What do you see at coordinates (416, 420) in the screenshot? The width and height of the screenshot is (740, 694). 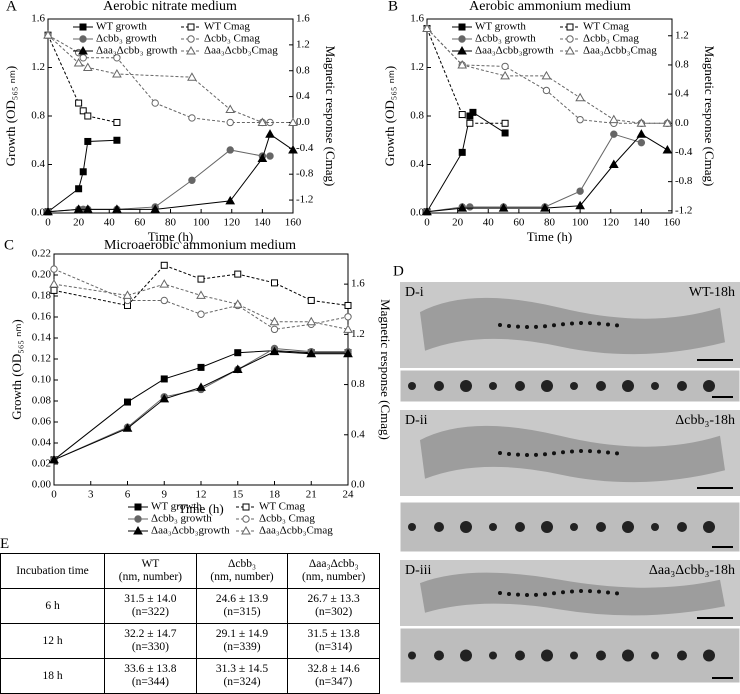 I see `panel-label: D-ii` at bounding box center [416, 420].